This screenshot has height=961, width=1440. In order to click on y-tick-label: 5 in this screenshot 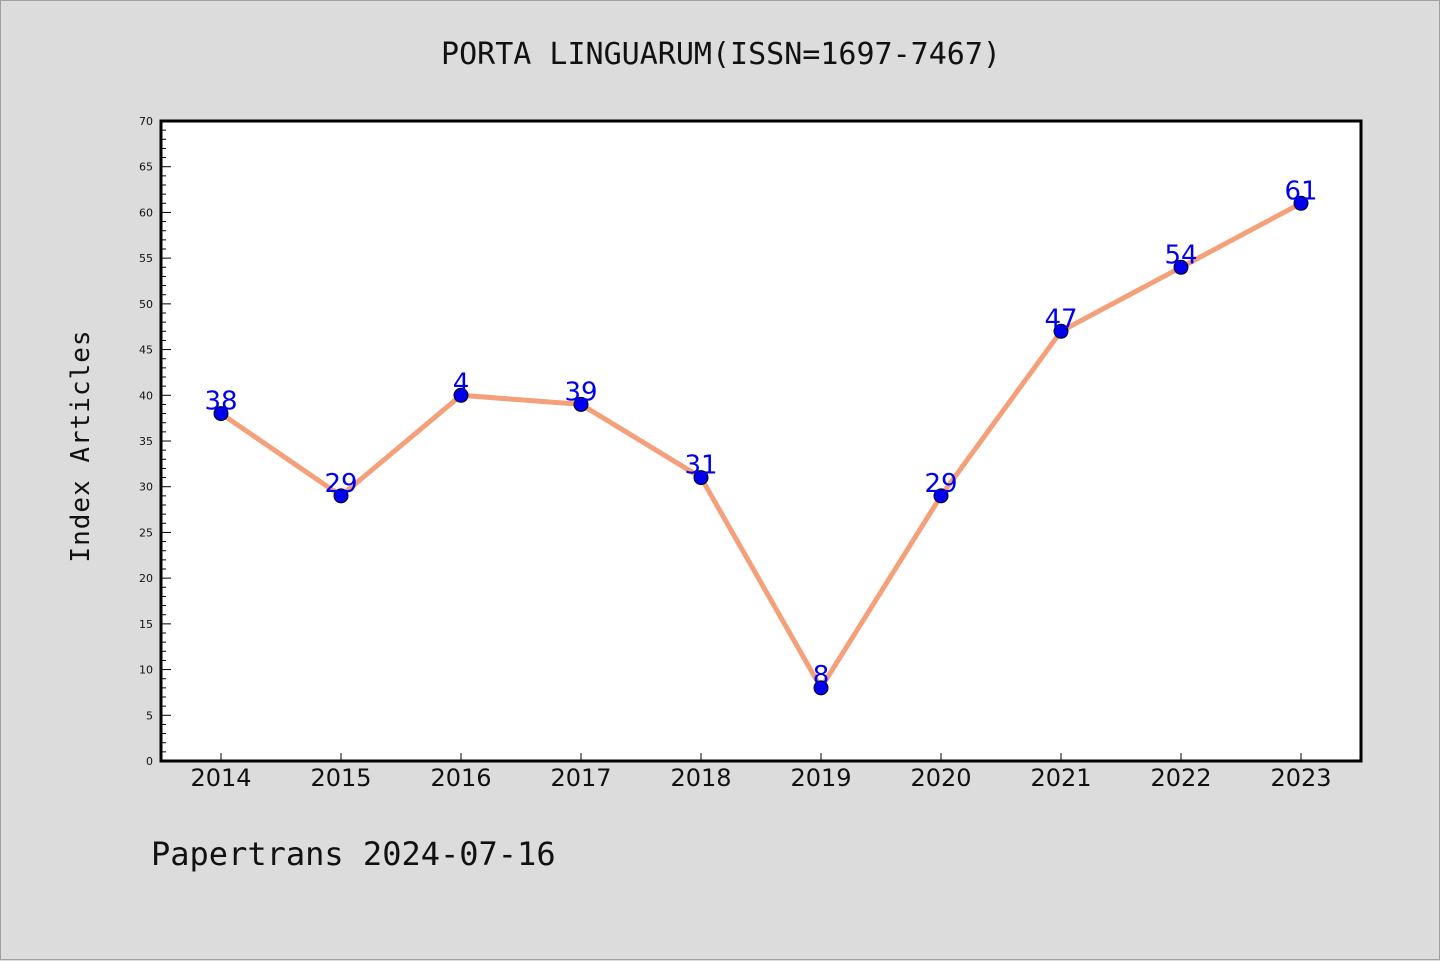, I will do `click(149, 715)`.